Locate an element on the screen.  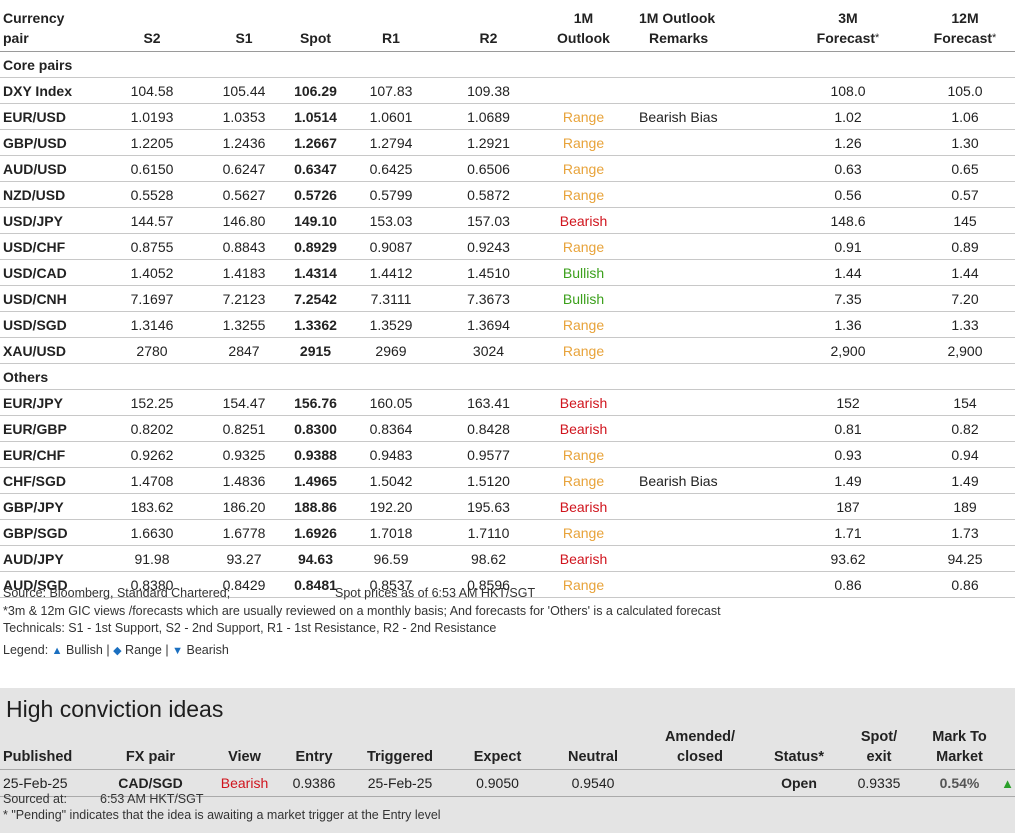
s1-cell: 1.4183 is located at coordinates (244, 272).